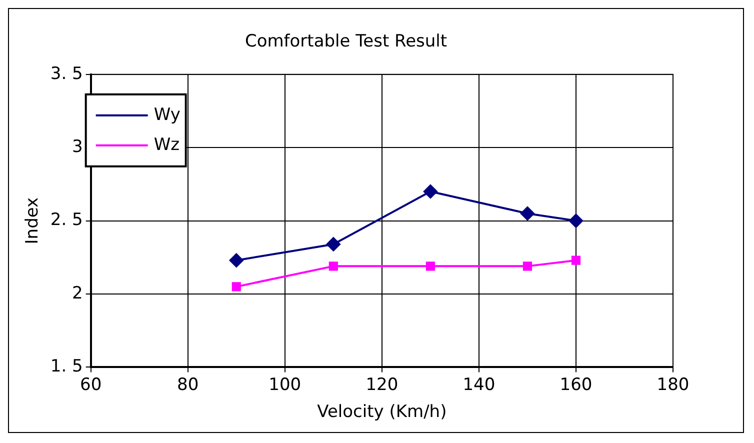 Image resolution: width=754 pixels, height=443 pixels. What do you see at coordinates (382, 412) in the screenshot?
I see `x-axis-title: Velocity (Km/h)` at bounding box center [382, 412].